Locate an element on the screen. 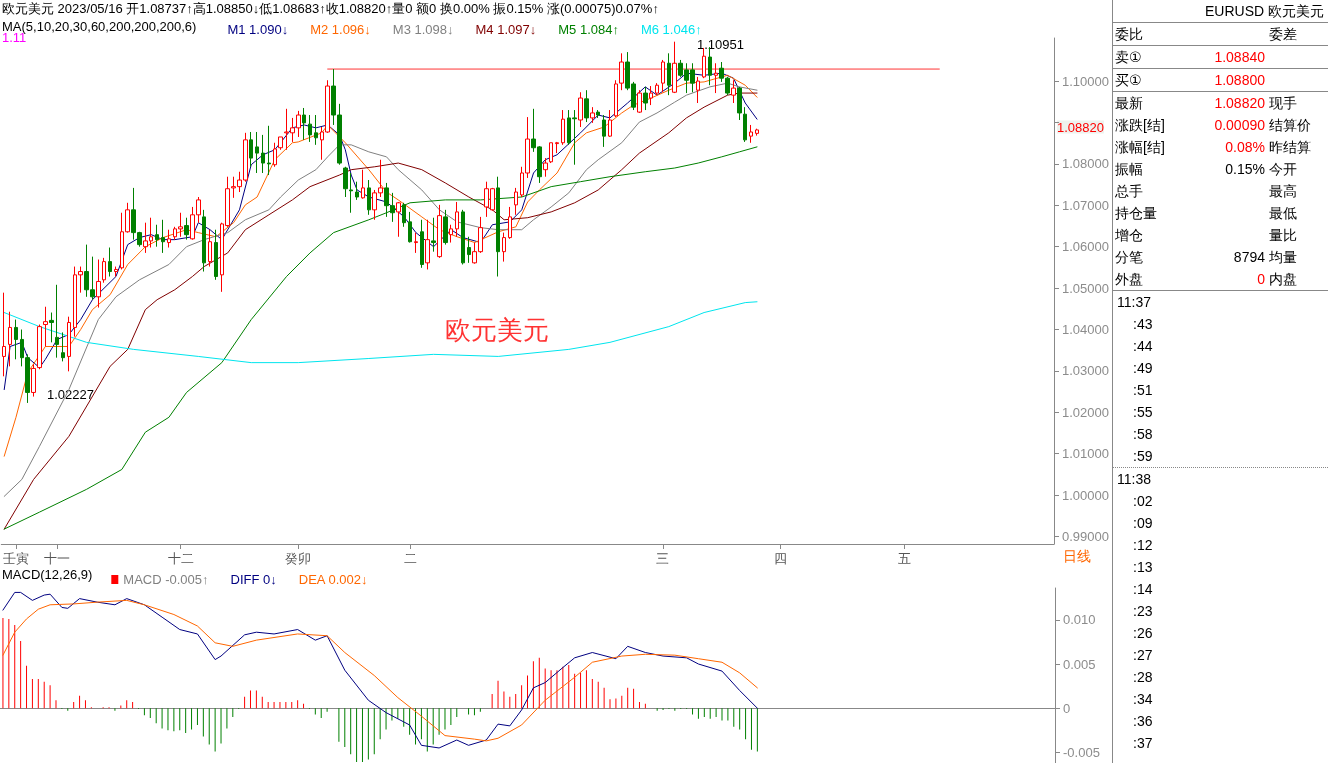 This screenshot has height=763, width=1328. text: M2 1.096↓ is located at coordinates (340, 29).